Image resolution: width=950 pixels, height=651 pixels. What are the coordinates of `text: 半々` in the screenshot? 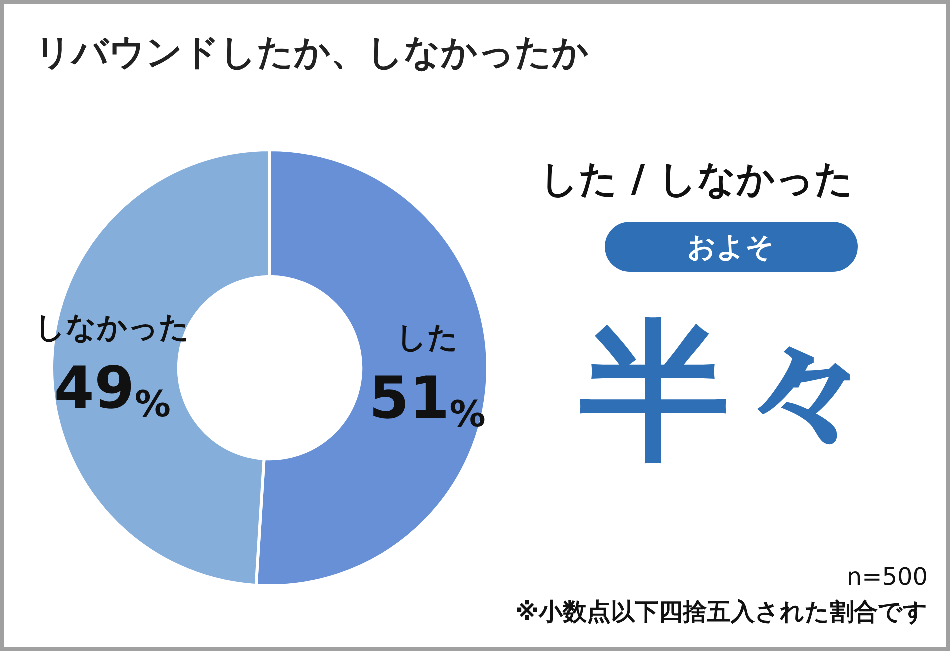 It's located at (729, 392).